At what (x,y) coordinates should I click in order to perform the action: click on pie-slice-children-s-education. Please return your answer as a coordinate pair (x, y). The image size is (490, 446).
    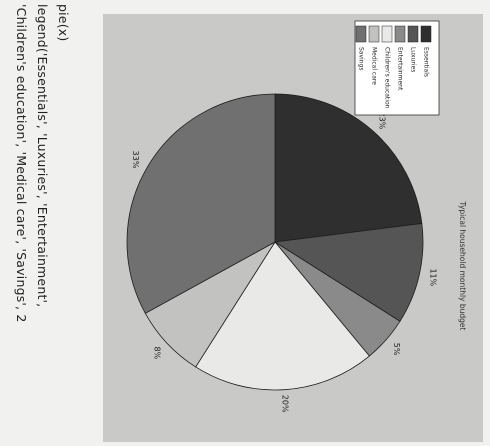
    Looking at the image, I should click on (282, 316).